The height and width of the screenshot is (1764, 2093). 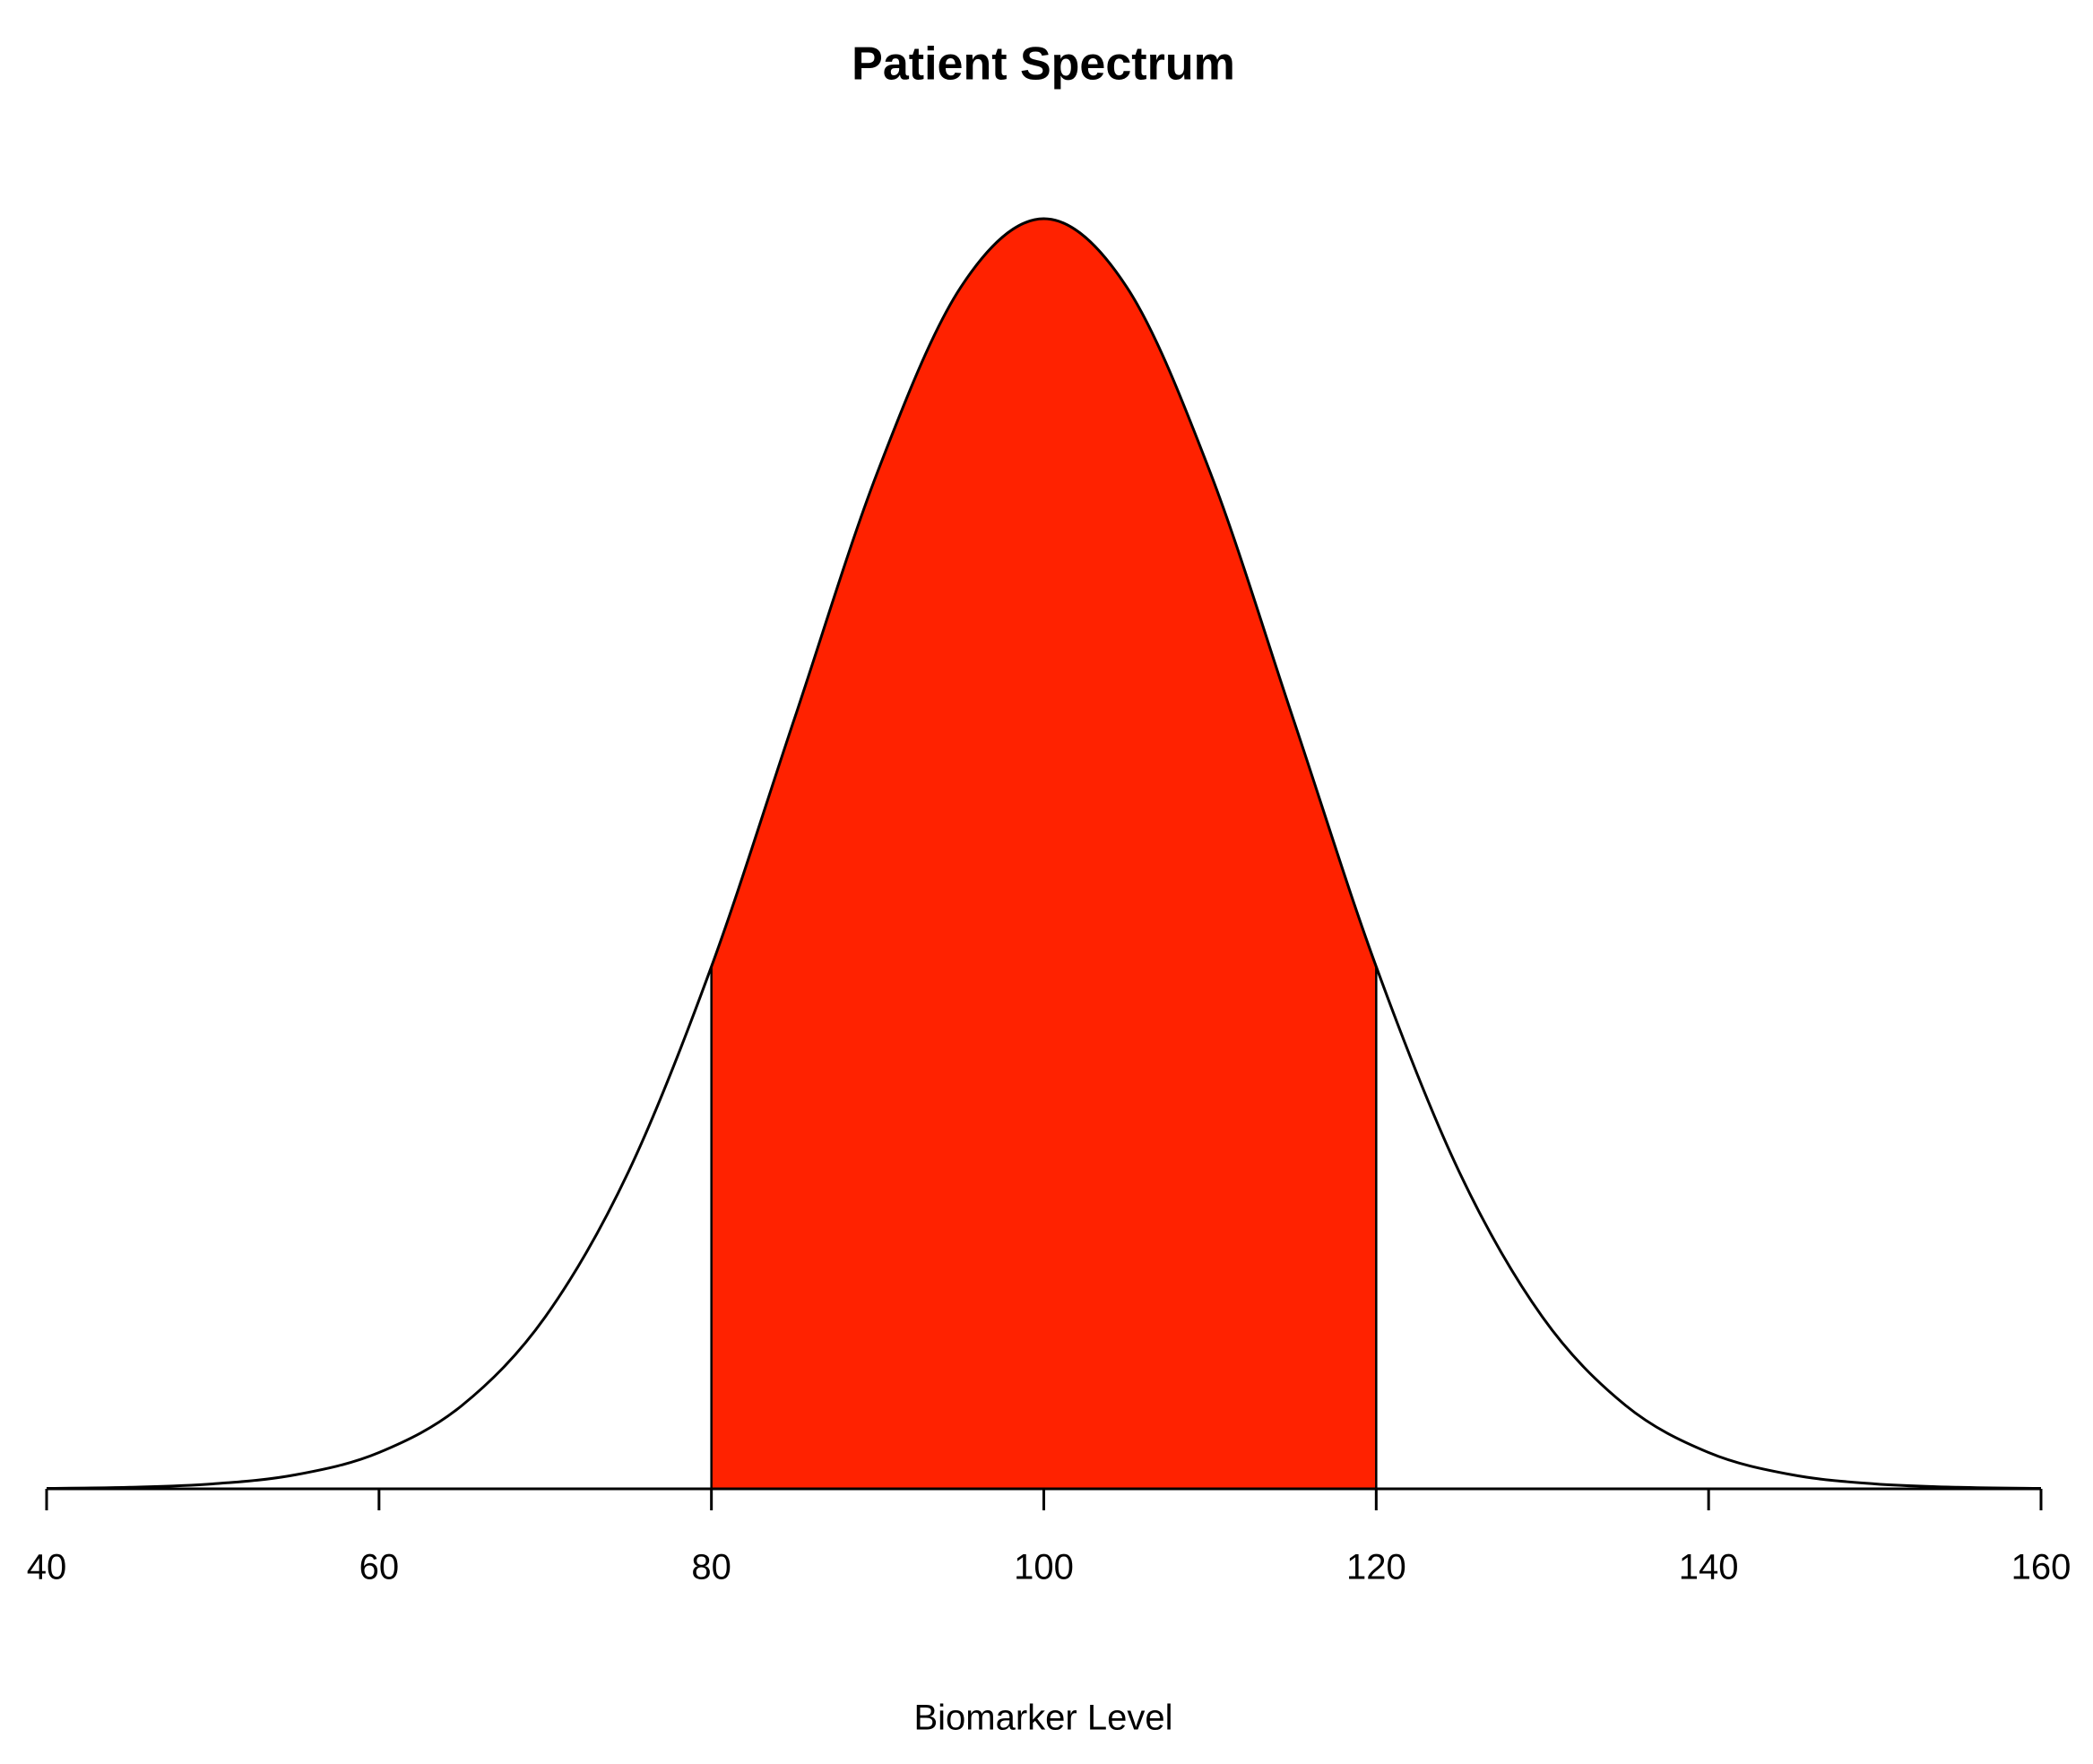 I want to click on x-tick-label: 140, so click(x=1709, y=1567).